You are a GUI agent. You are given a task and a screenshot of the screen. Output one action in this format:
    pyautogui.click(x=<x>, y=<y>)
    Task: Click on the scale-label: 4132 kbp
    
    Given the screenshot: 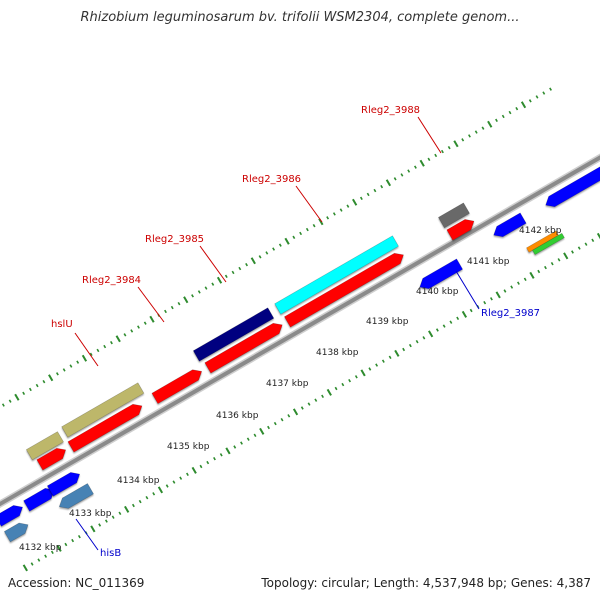 What is the action you would take?
    pyautogui.click(x=40, y=548)
    